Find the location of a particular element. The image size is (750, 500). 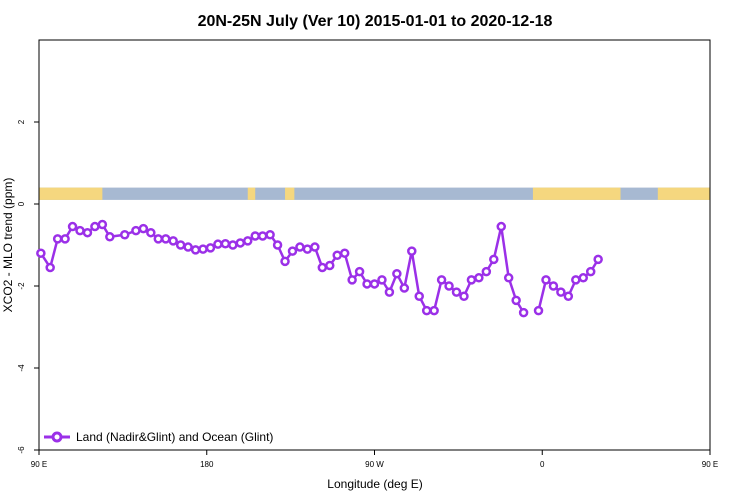

legend-label: Land (Nadir&Glint) and Ocean (Glint) is located at coordinates (174, 437).